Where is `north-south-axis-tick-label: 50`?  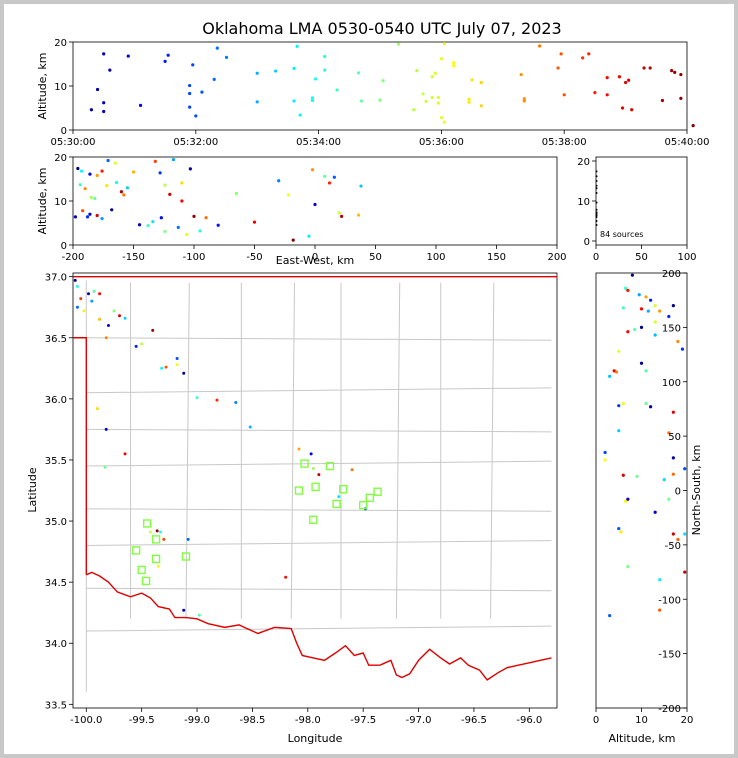 north-south-axis-tick-label: 50 is located at coordinates (674, 437).